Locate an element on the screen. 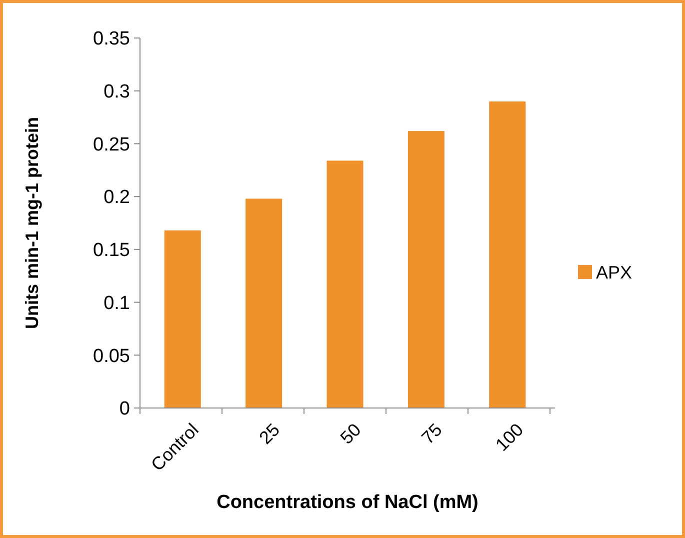 Image resolution: width=685 pixels, height=538 pixels. y-tick-label: 0.3 is located at coordinates (117, 92).